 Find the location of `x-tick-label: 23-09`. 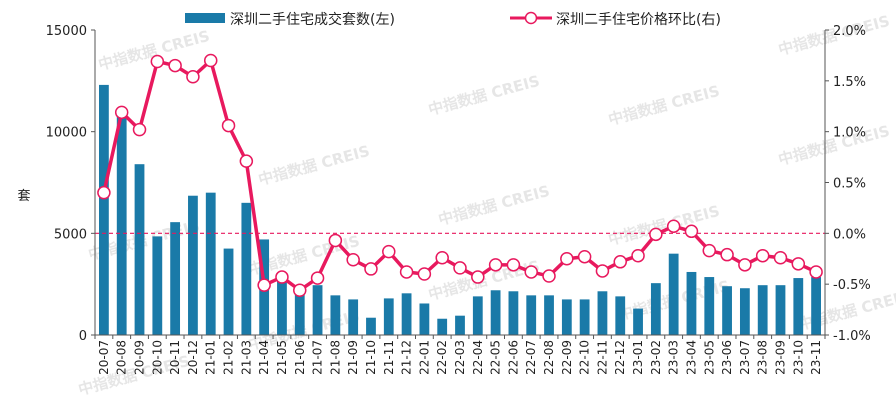

x-tick-label: 23-09 is located at coordinates (780, 357).